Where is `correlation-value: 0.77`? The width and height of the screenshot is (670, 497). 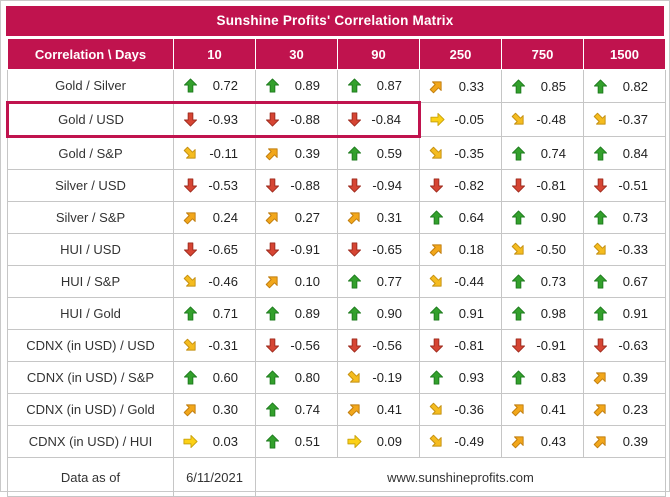 correlation-value: 0.77 is located at coordinates (389, 281).